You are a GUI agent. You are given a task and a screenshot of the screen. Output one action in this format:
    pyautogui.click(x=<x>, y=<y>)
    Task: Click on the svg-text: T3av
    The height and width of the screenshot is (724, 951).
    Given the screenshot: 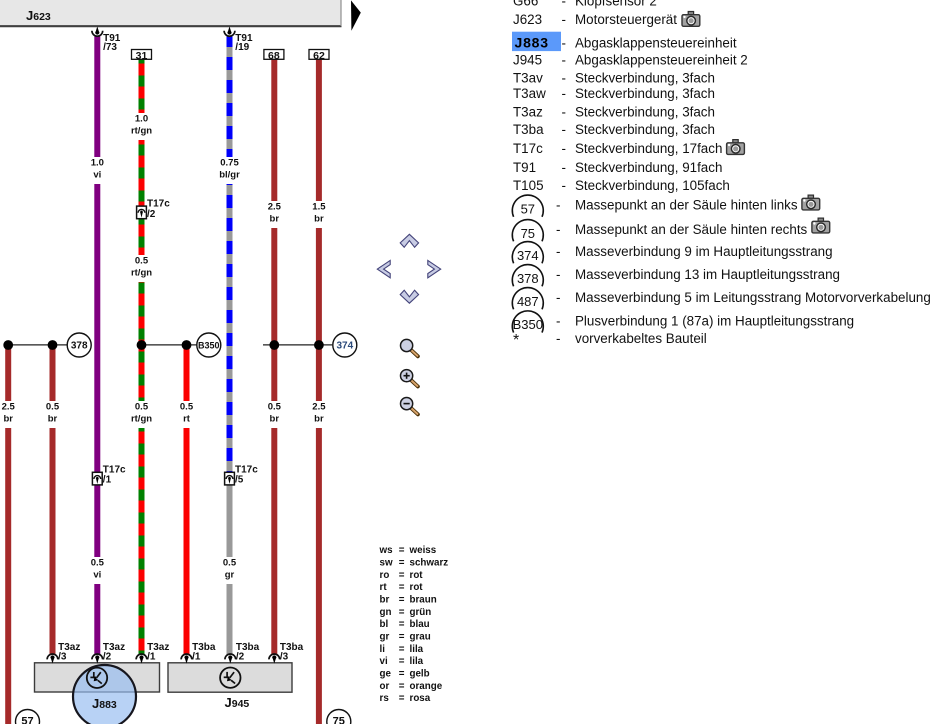 What is the action you would take?
    pyautogui.click(x=528, y=78)
    